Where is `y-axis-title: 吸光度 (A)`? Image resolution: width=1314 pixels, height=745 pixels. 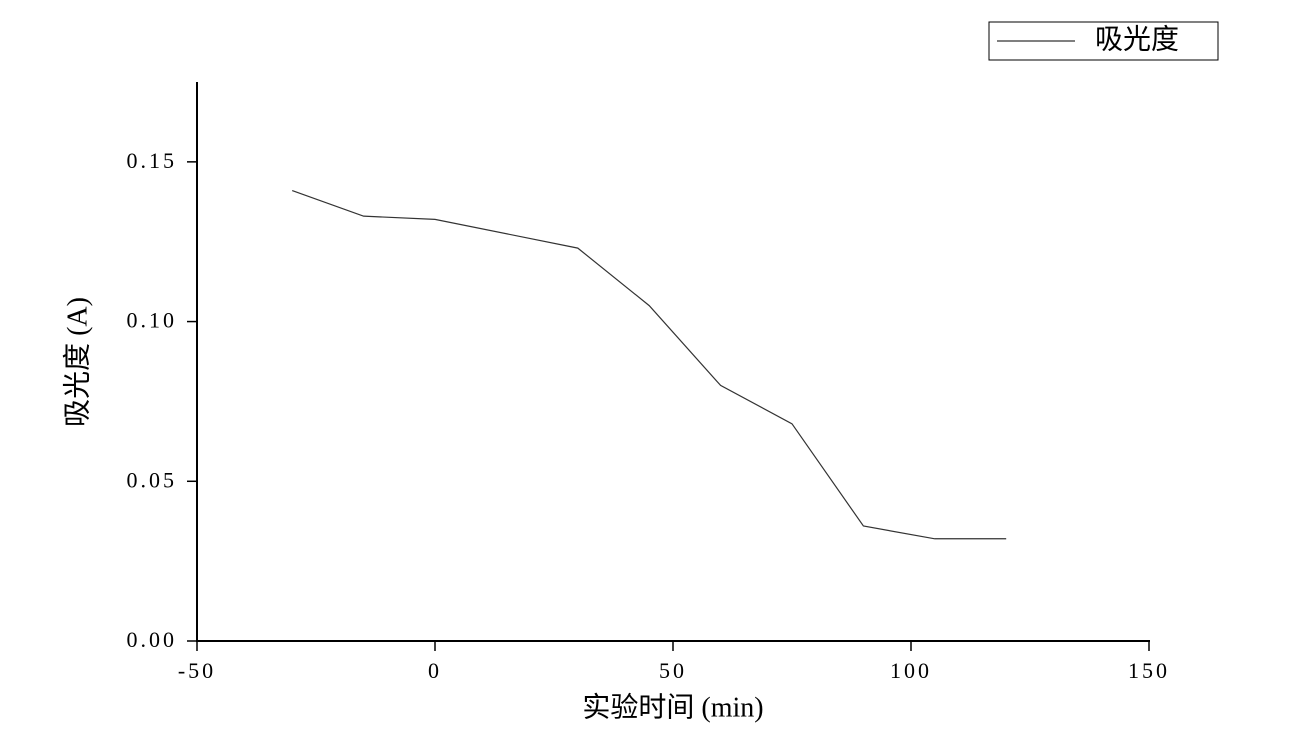
y-axis-title: 吸光度 (A) is located at coordinates (77, 362).